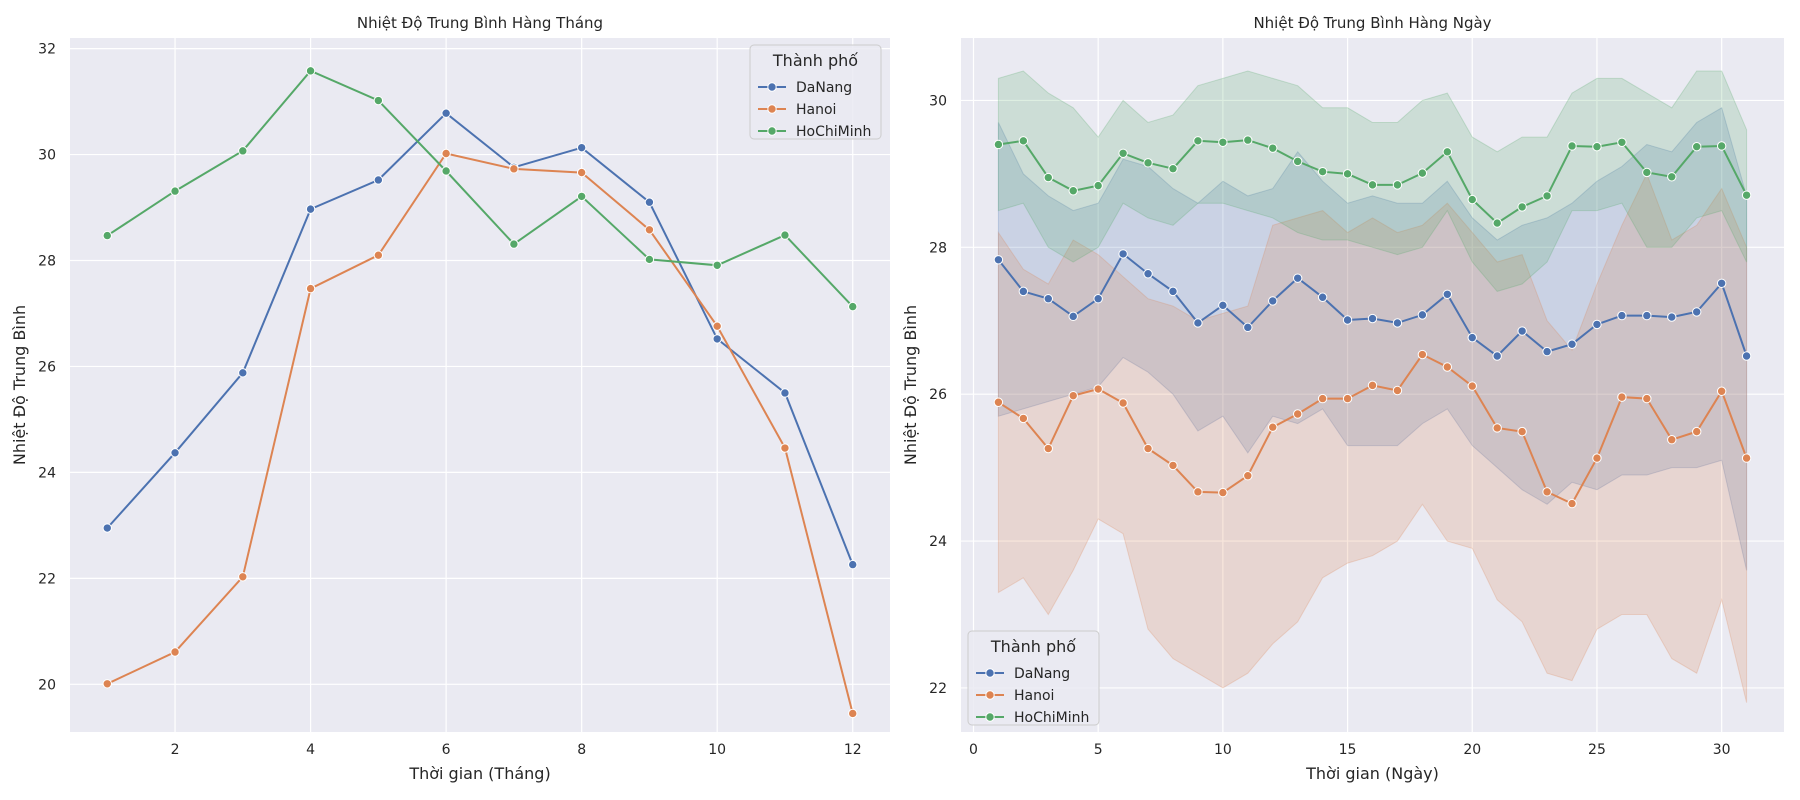 The image size is (1800, 800). Describe the element at coordinates (19, 385) in the screenshot. I see `y-axis-label: Nhiệt Độ Trung Bình` at that location.